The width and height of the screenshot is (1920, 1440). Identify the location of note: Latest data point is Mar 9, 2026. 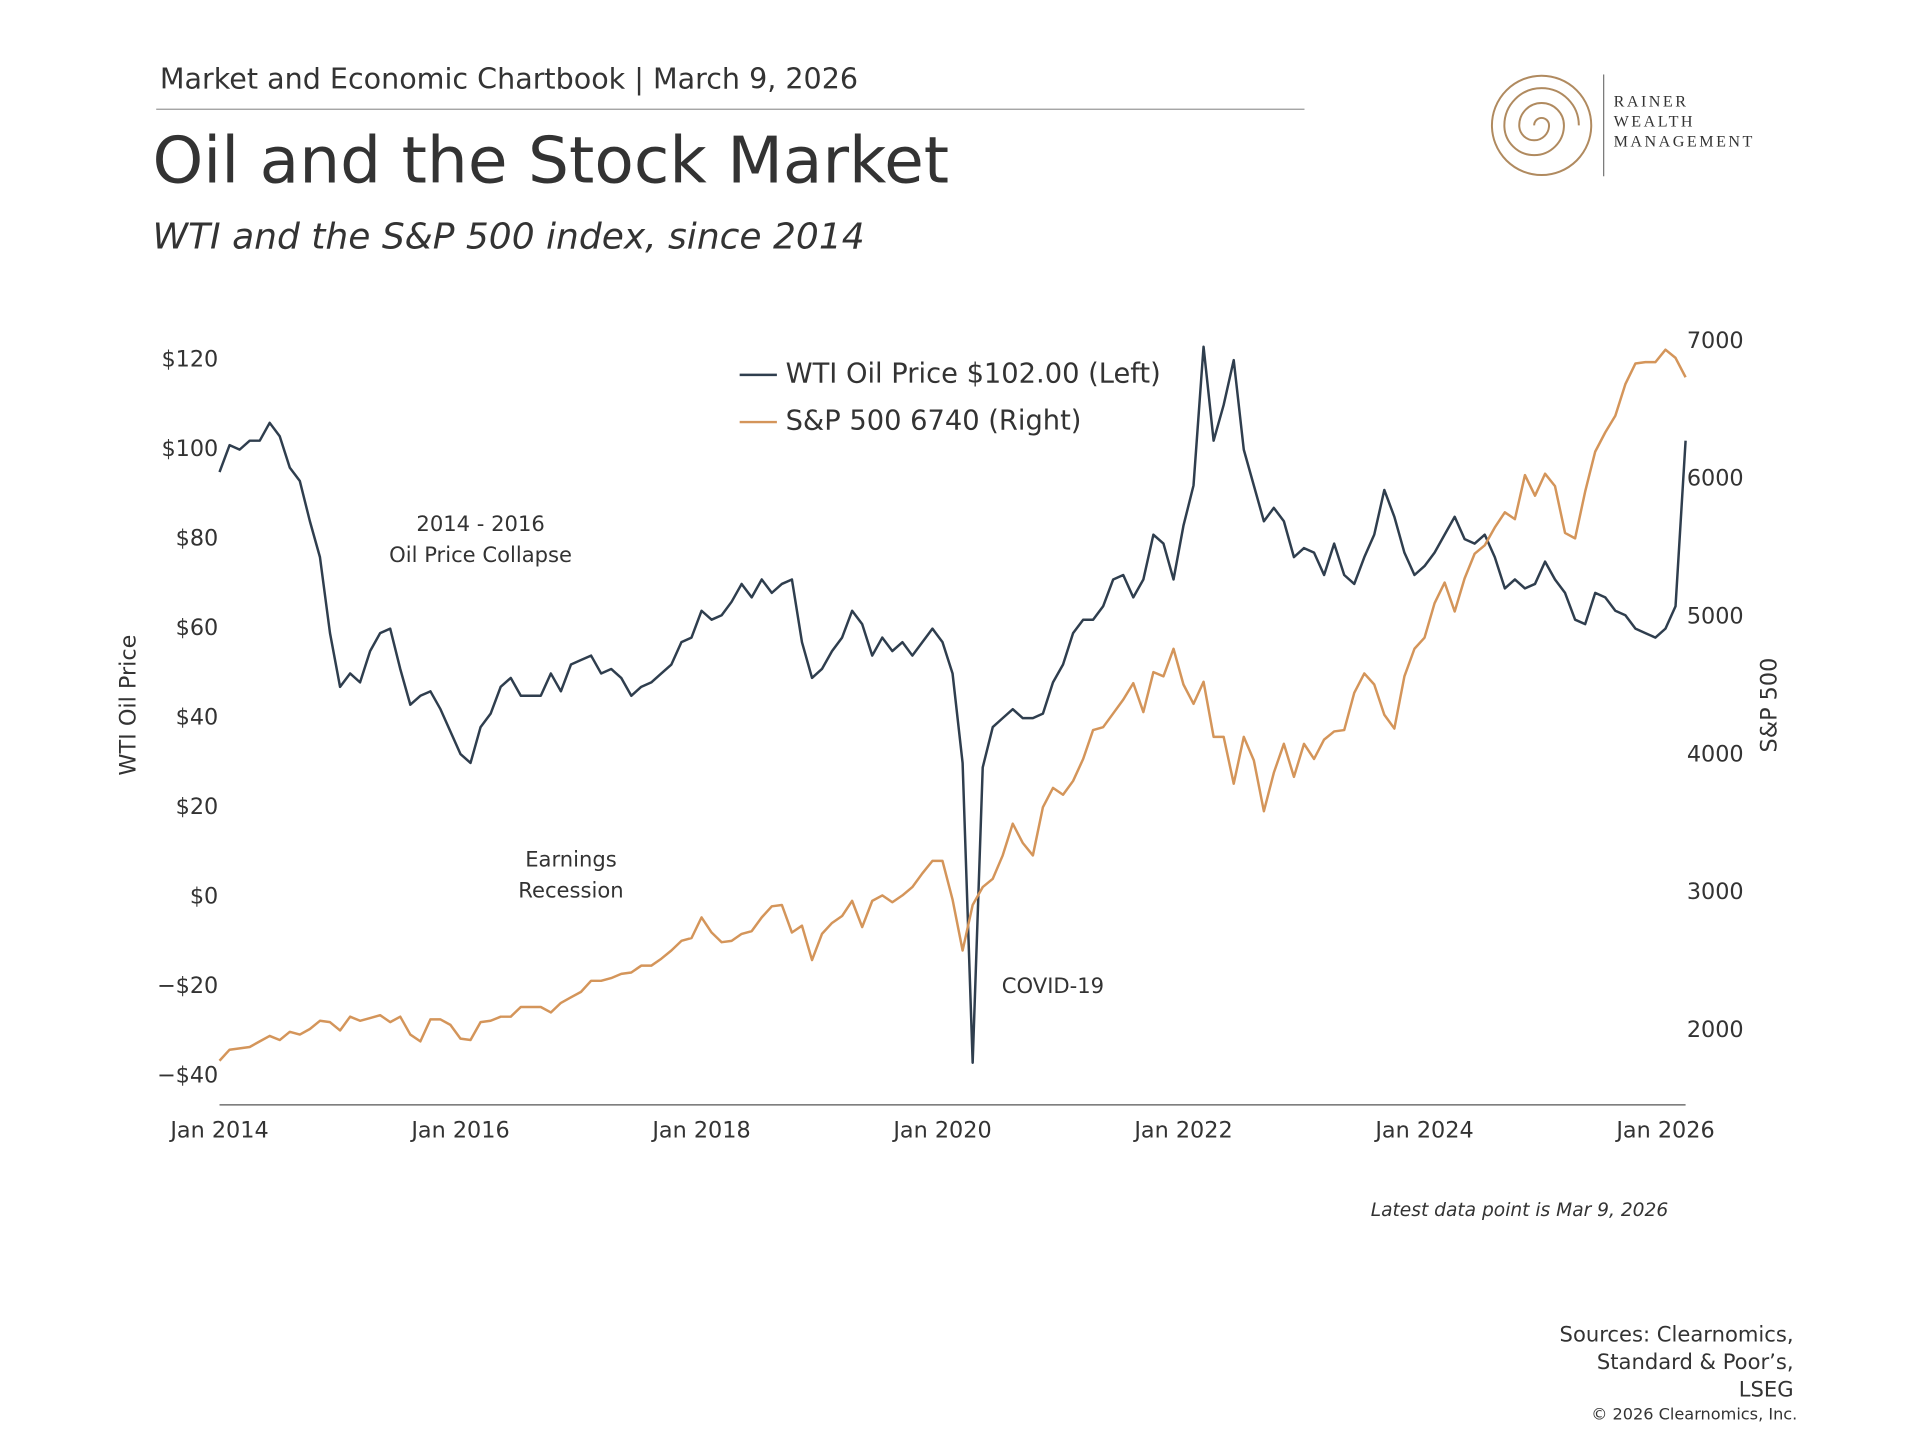
(1520, 1210).